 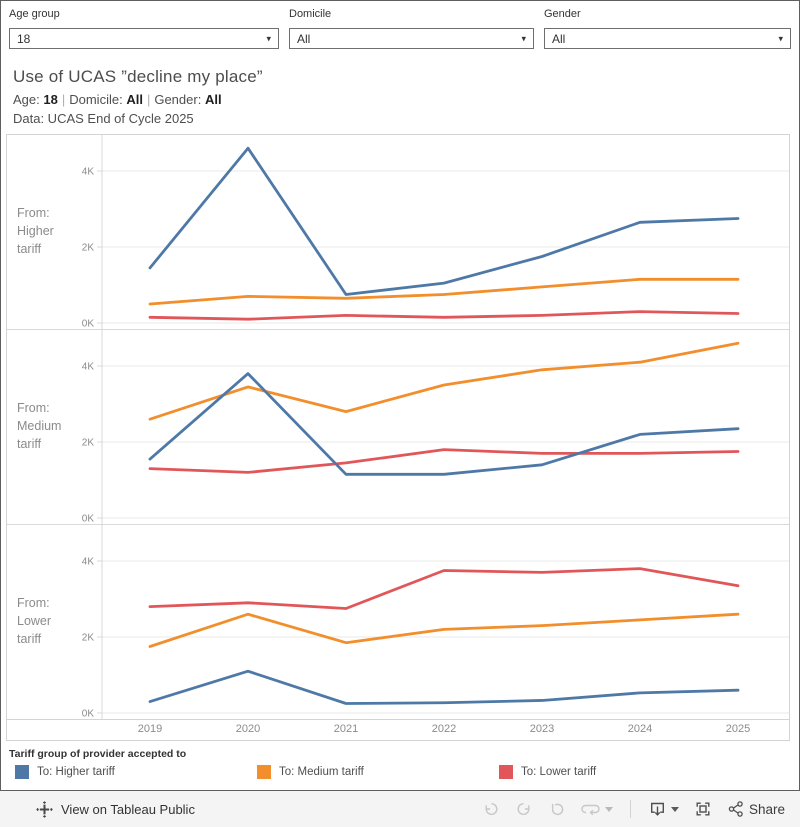 I want to click on page-subtitle: Age: 18 | Domicile: All | Gender: All, so click(x=117, y=99).